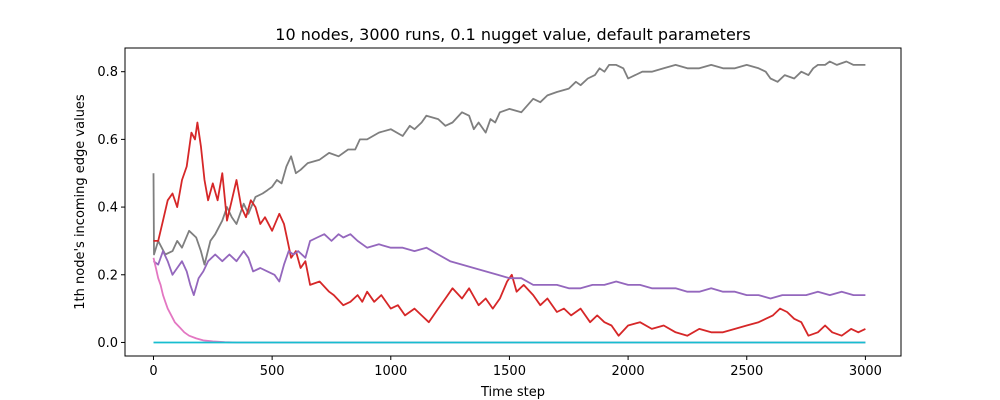  Describe the element at coordinates (628, 371) in the screenshot. I see `x-tick-label: 2000` at that location.